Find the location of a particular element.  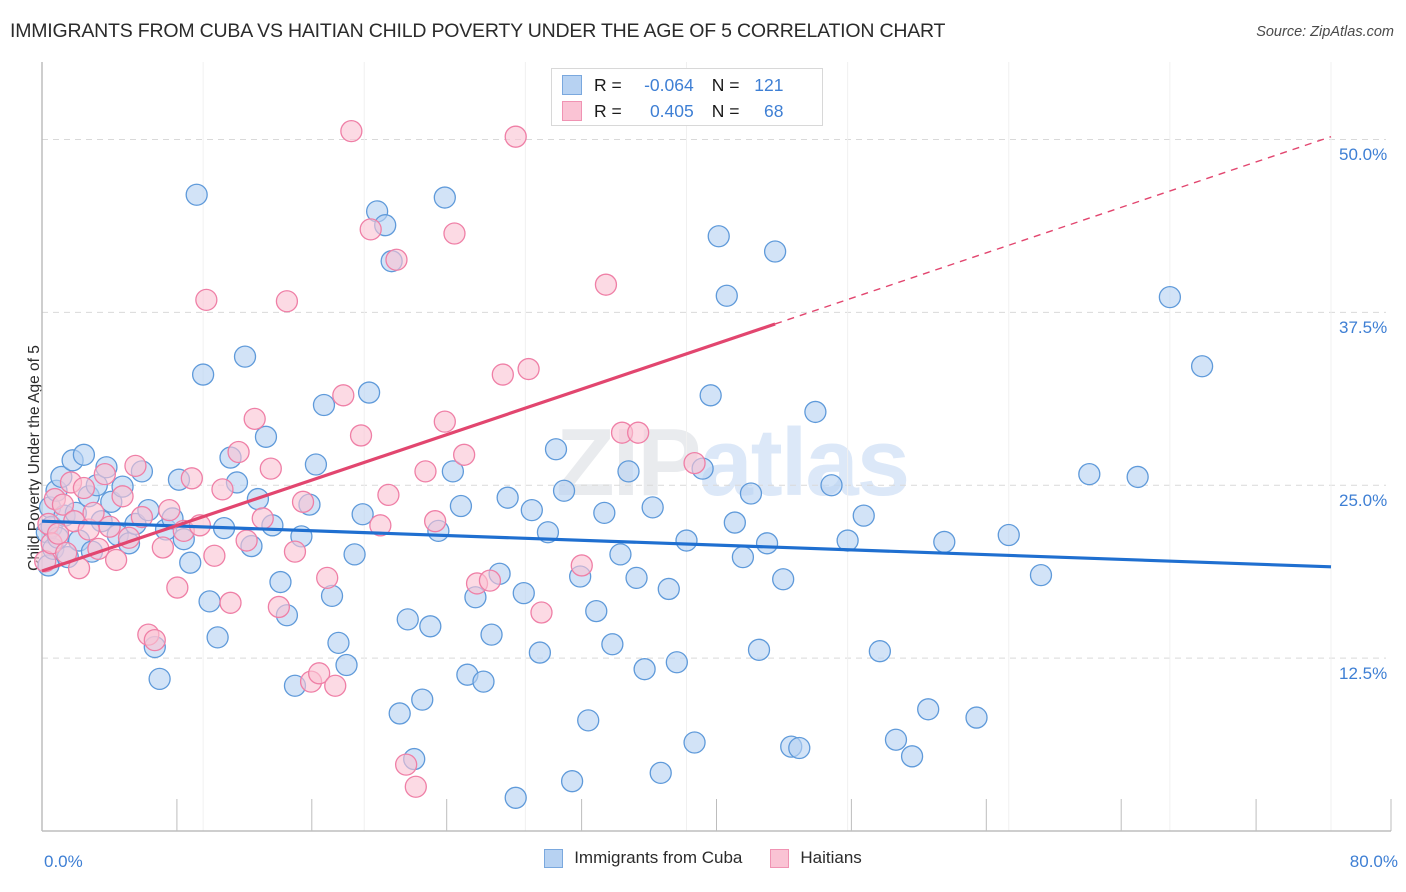

n-label-pink: N = is located at coordinates (725, 110).